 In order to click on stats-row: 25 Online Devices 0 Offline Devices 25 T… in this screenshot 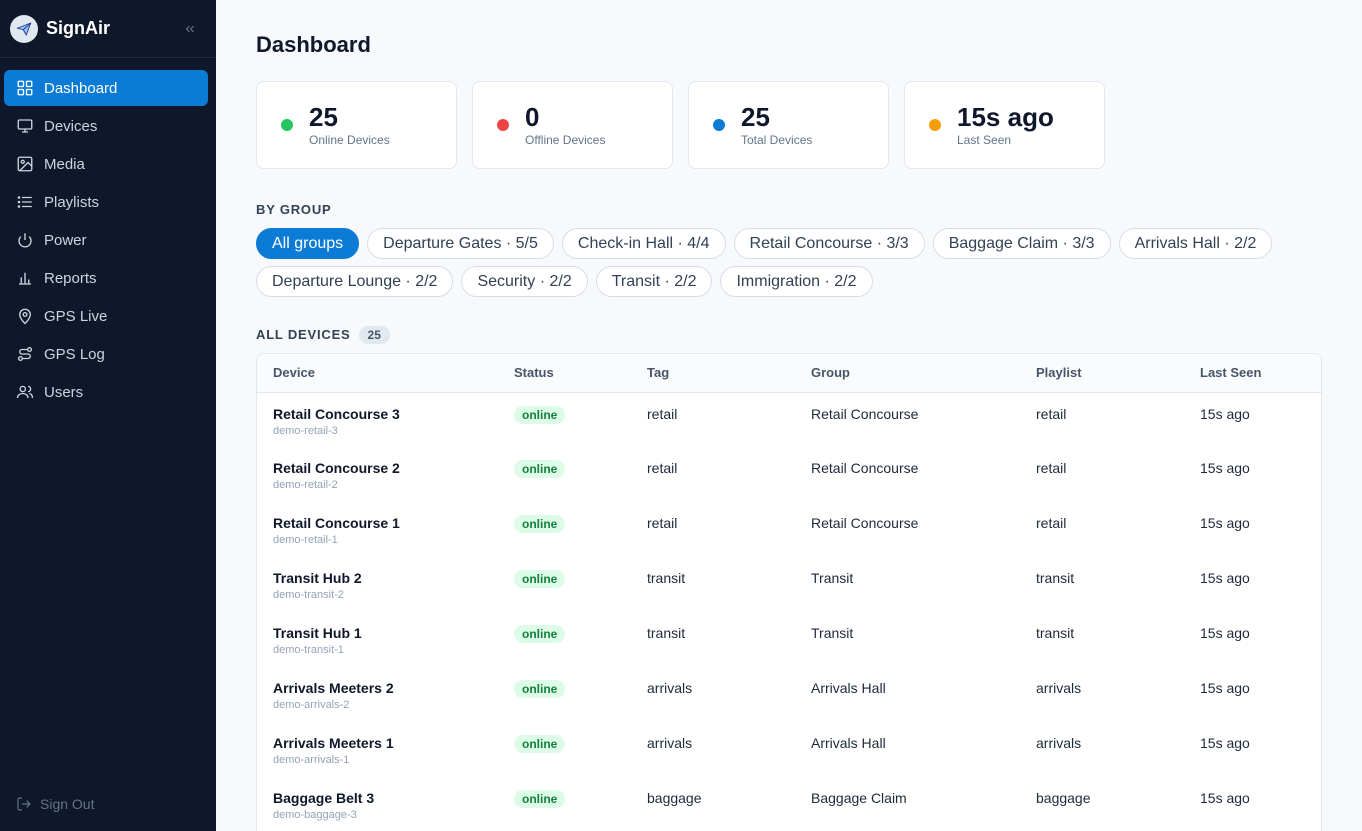, I will do `click(688, 125)`.